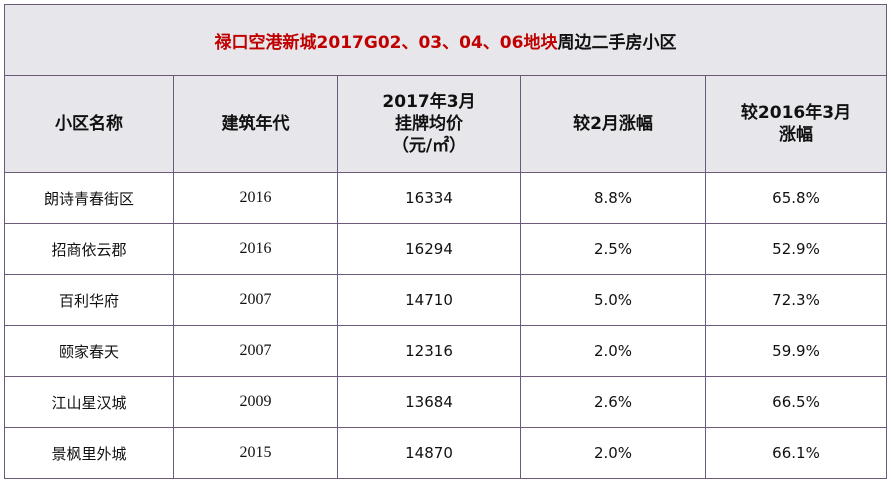 The height and width of the screenshot is (489, 891). What do you see at coordinates (429, 198) in the screenshot?
I see `cell-price: 16334` at bounding box center [429, 198].